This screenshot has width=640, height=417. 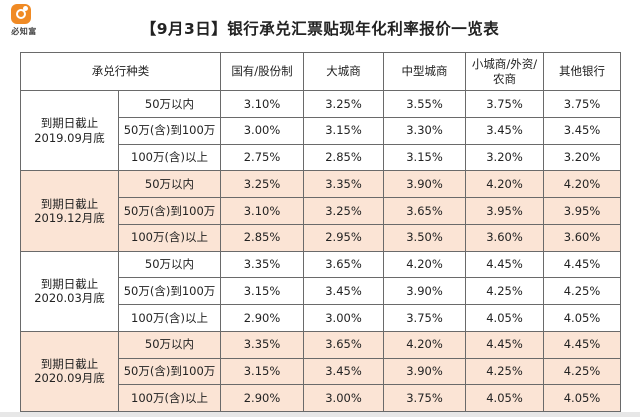 I want to click on logo-icon, so click(x=21, y=14).